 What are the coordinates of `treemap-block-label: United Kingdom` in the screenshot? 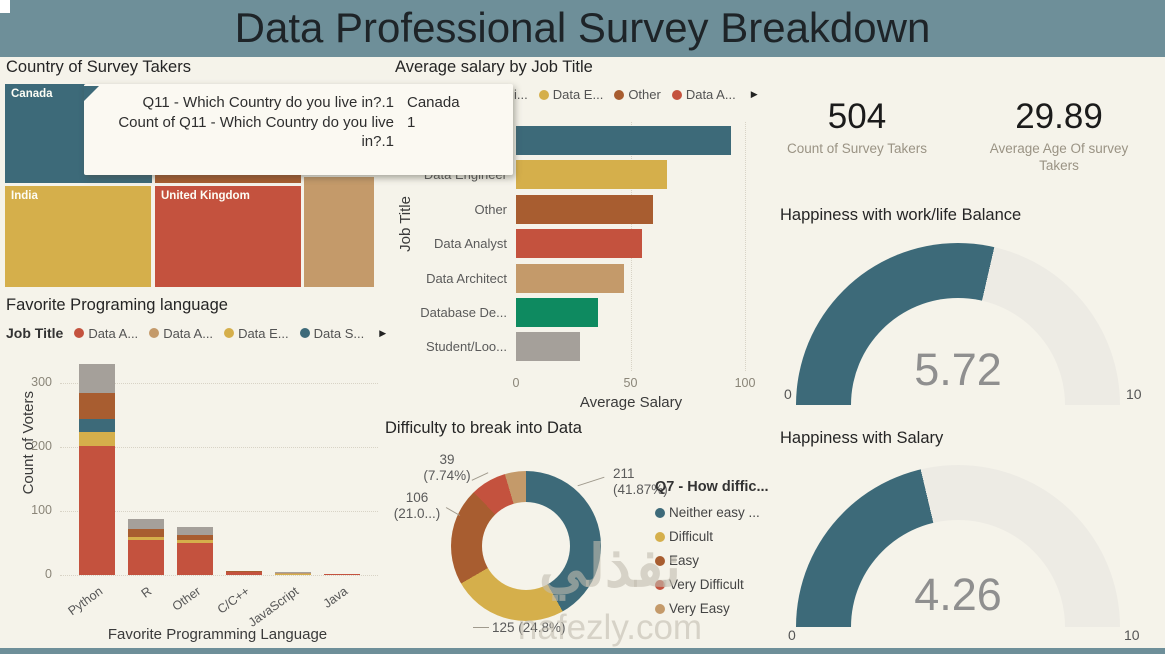 It's located at (205, 196).